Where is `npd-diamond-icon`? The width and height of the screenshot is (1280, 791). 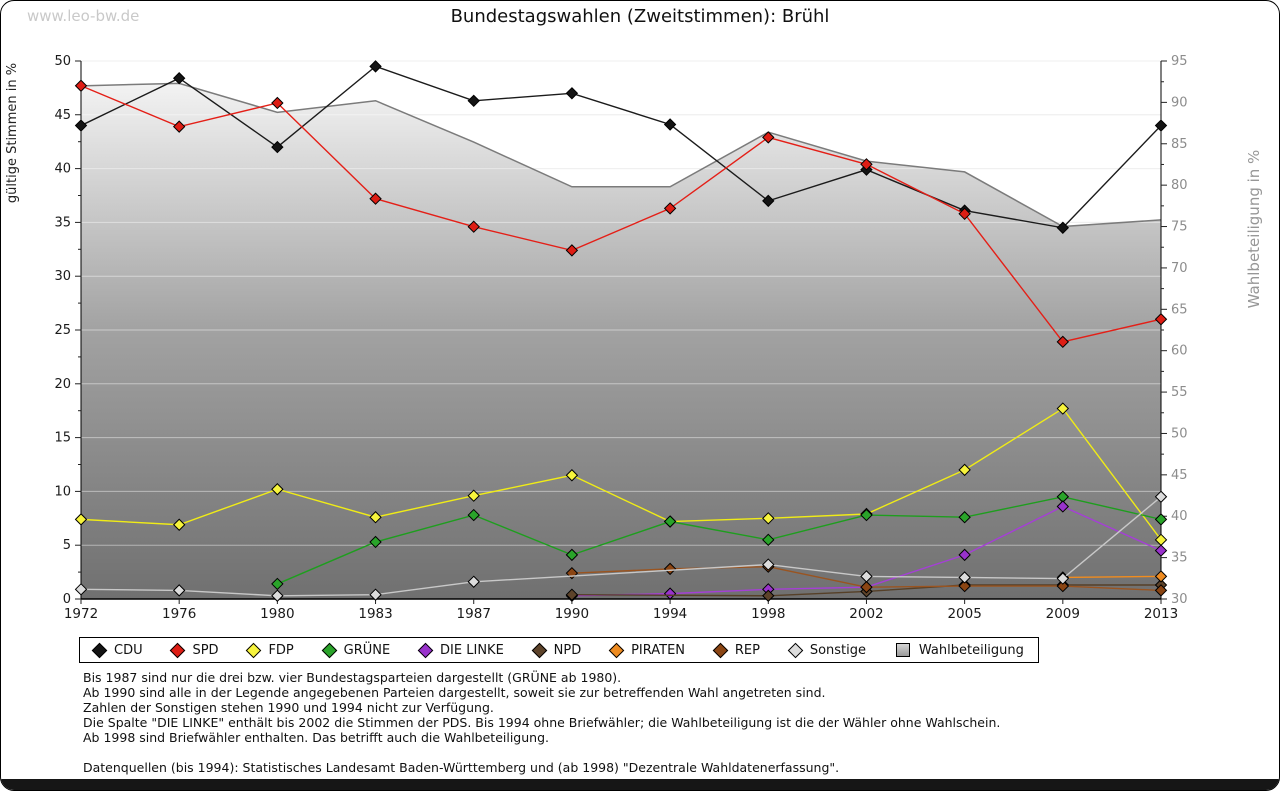 npd-diamond-icon is located at coordinates (539, 650).